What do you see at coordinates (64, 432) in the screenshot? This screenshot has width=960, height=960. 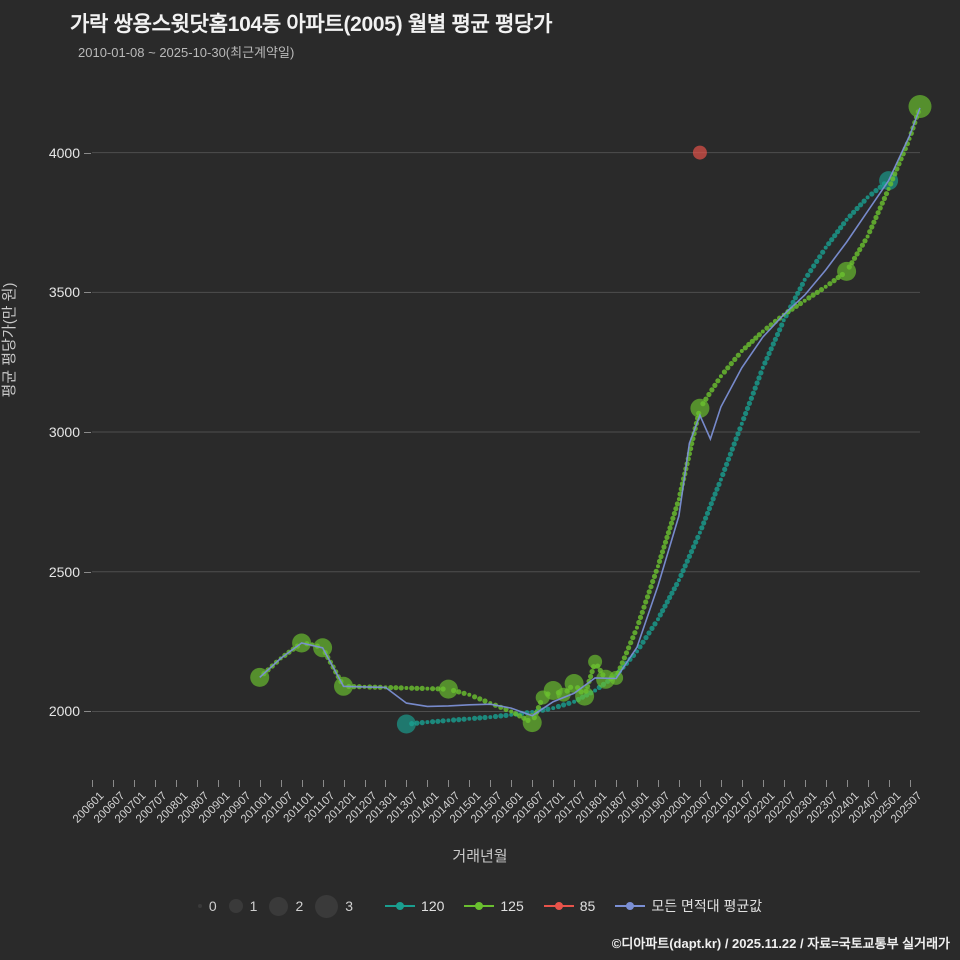 I see `y-axis-tick-label: 3000` at bounding box center [64, 432].